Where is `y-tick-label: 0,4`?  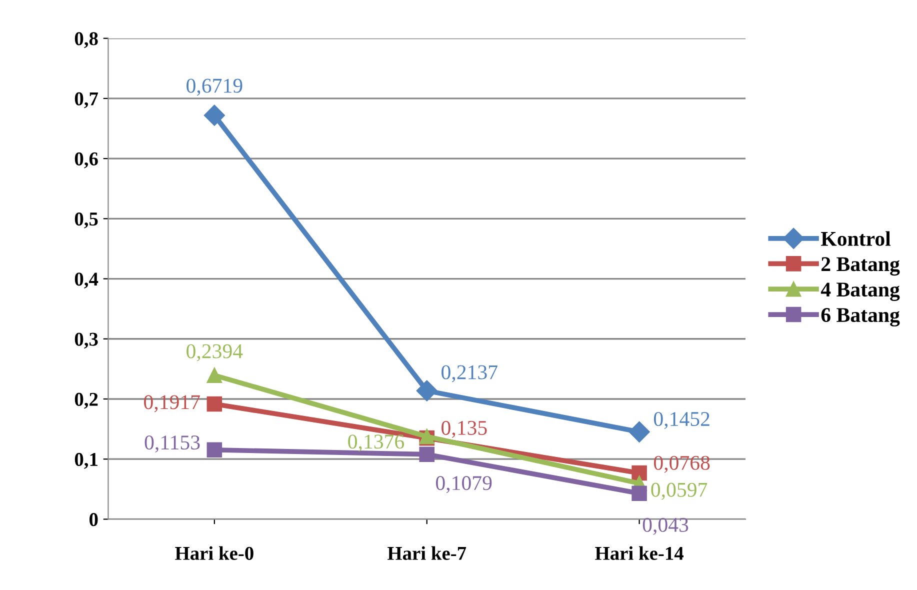
y-tick-label: 0,4 is located at coordinates (86, 280).